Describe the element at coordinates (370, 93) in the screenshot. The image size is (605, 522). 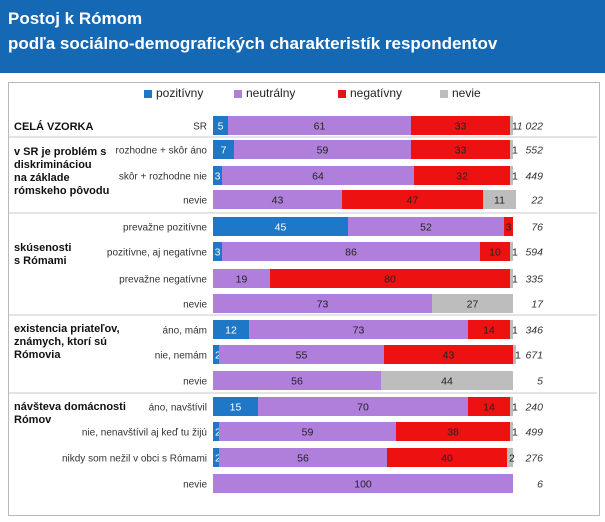
I see `legend-item-negativny: negatívny` at that location.